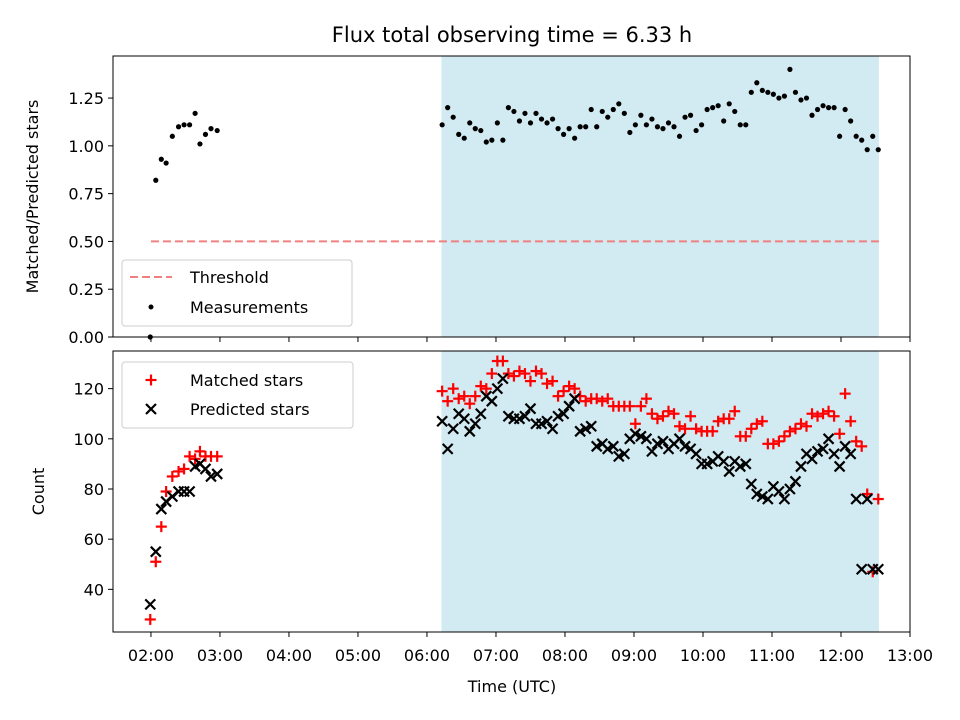  What do you see at coordinates (220, 655) in the screenshot?
I see `xtick-label-1: 03:00` at bounding box center [220, 655].